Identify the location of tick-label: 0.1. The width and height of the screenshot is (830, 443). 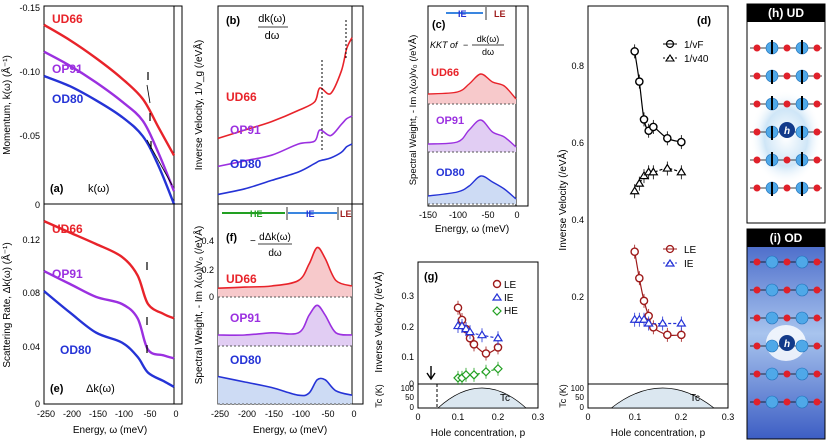
(635, 417).